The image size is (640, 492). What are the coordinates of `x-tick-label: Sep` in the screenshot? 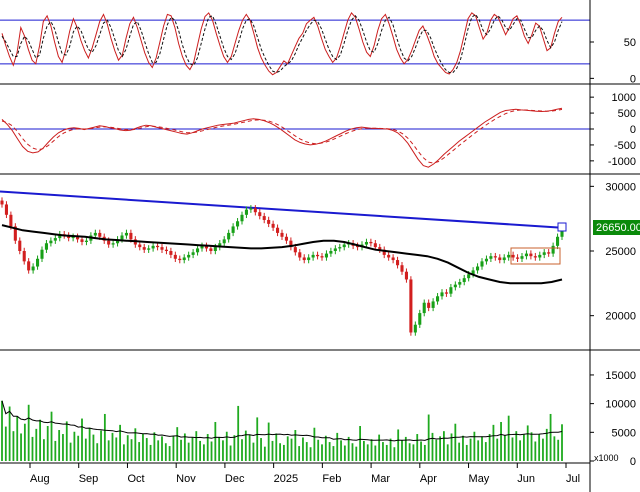 It's located at (89, 479).